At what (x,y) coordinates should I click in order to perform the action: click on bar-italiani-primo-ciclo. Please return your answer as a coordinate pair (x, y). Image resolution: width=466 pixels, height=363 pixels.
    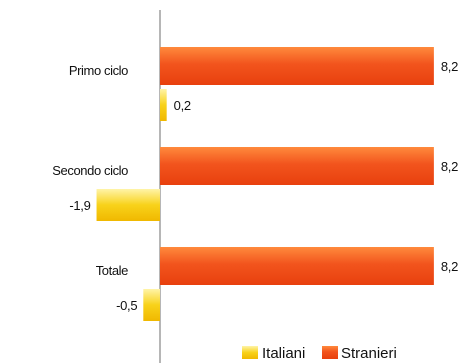
    Looking at the image, I should click on (163, 105).